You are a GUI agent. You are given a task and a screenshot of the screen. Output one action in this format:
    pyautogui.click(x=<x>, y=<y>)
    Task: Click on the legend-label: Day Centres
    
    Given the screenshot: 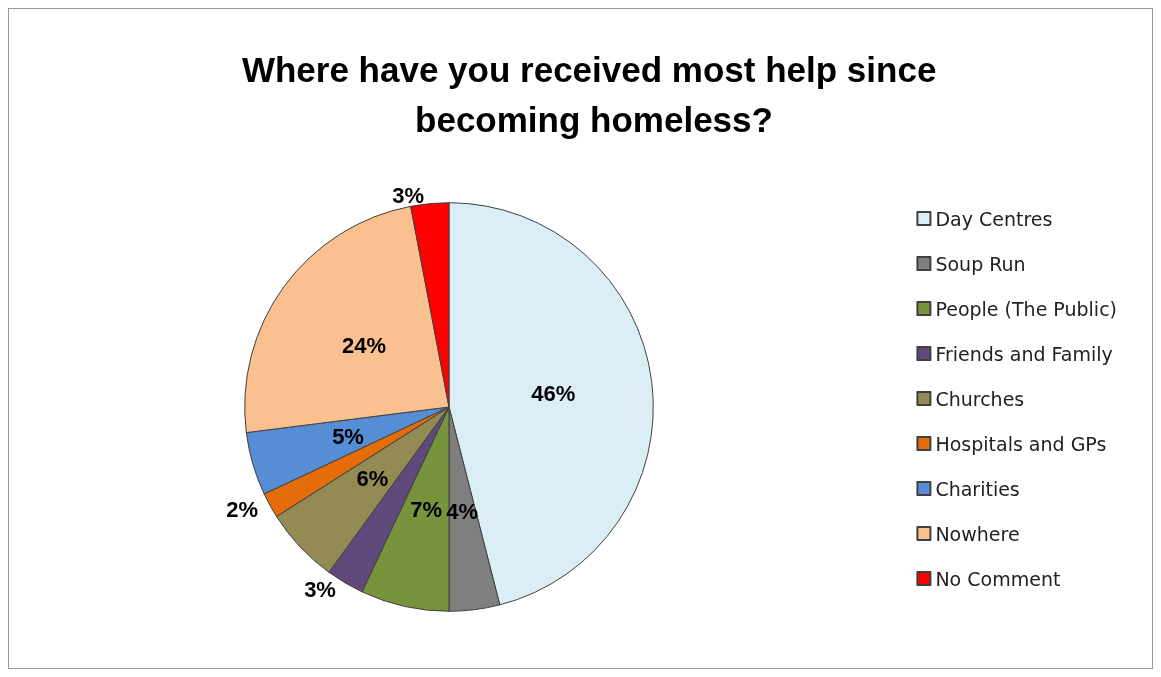 What is the action you would take?
    pyautogui.click(x=994, y=218)
    